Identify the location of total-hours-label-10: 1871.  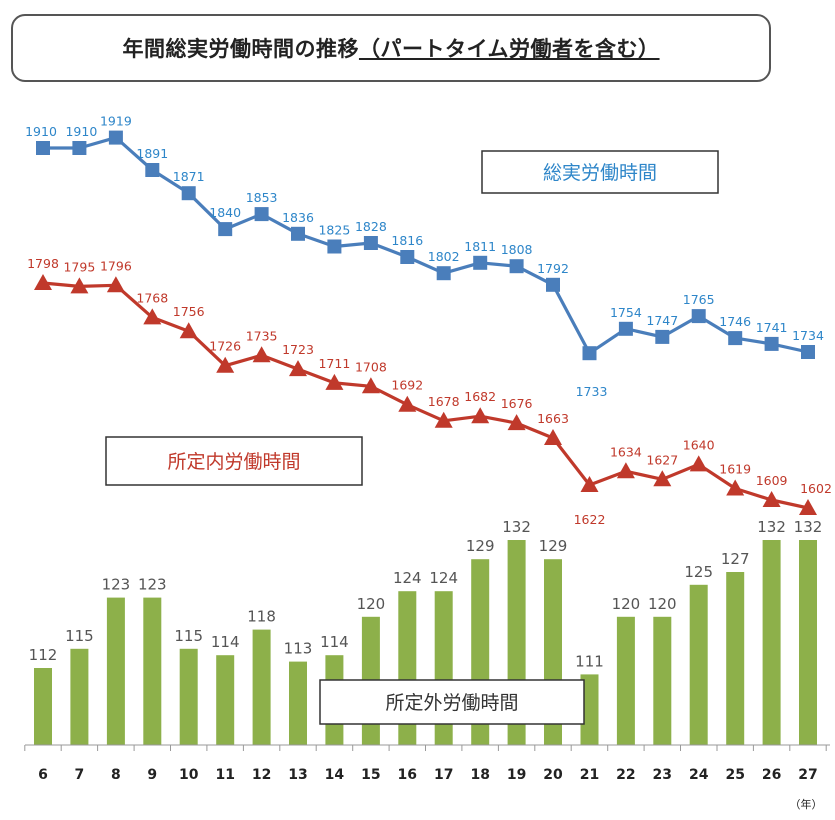
(189, 176).